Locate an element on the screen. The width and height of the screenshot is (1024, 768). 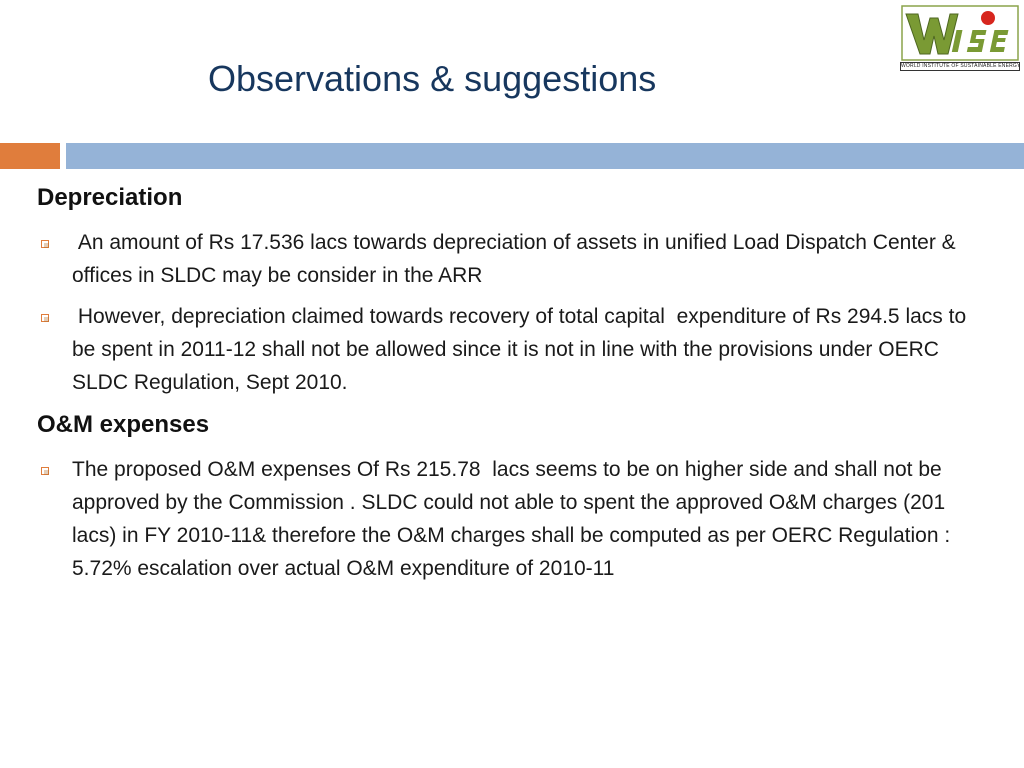
wise-logo-mark-icon is located at coordinates (960, 33).